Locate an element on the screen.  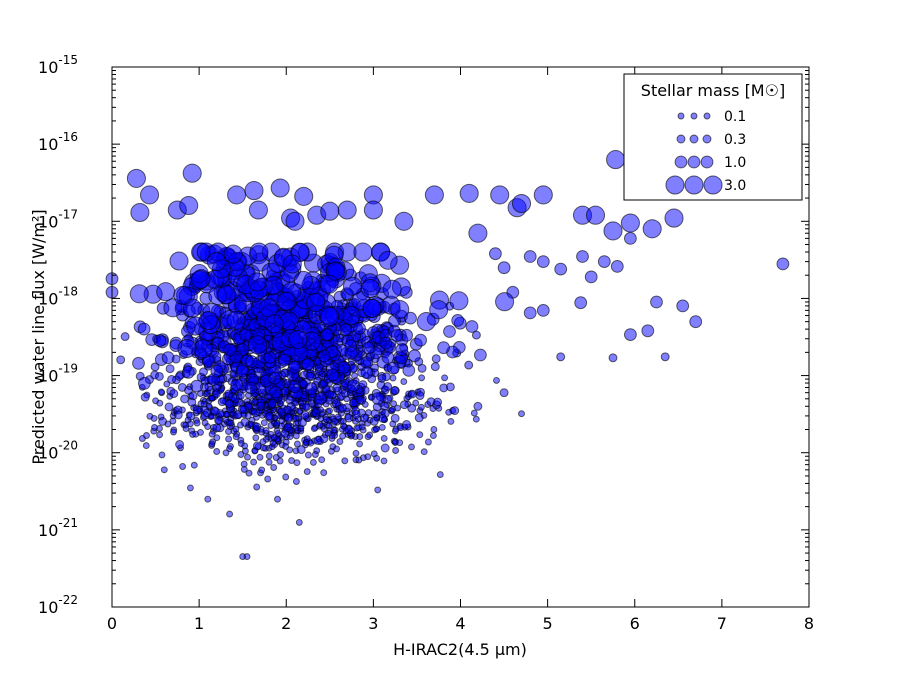
legend-label: 3.0 is located at coordinates (735, 186).